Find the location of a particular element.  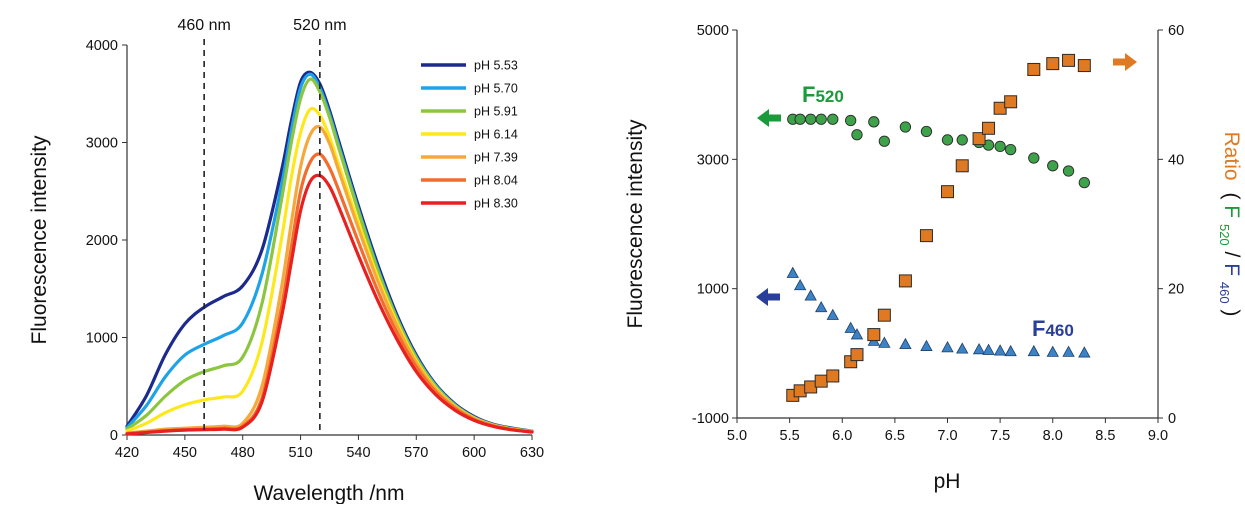

legend-label: pH 5.53 is located at coordinates (496, 66).